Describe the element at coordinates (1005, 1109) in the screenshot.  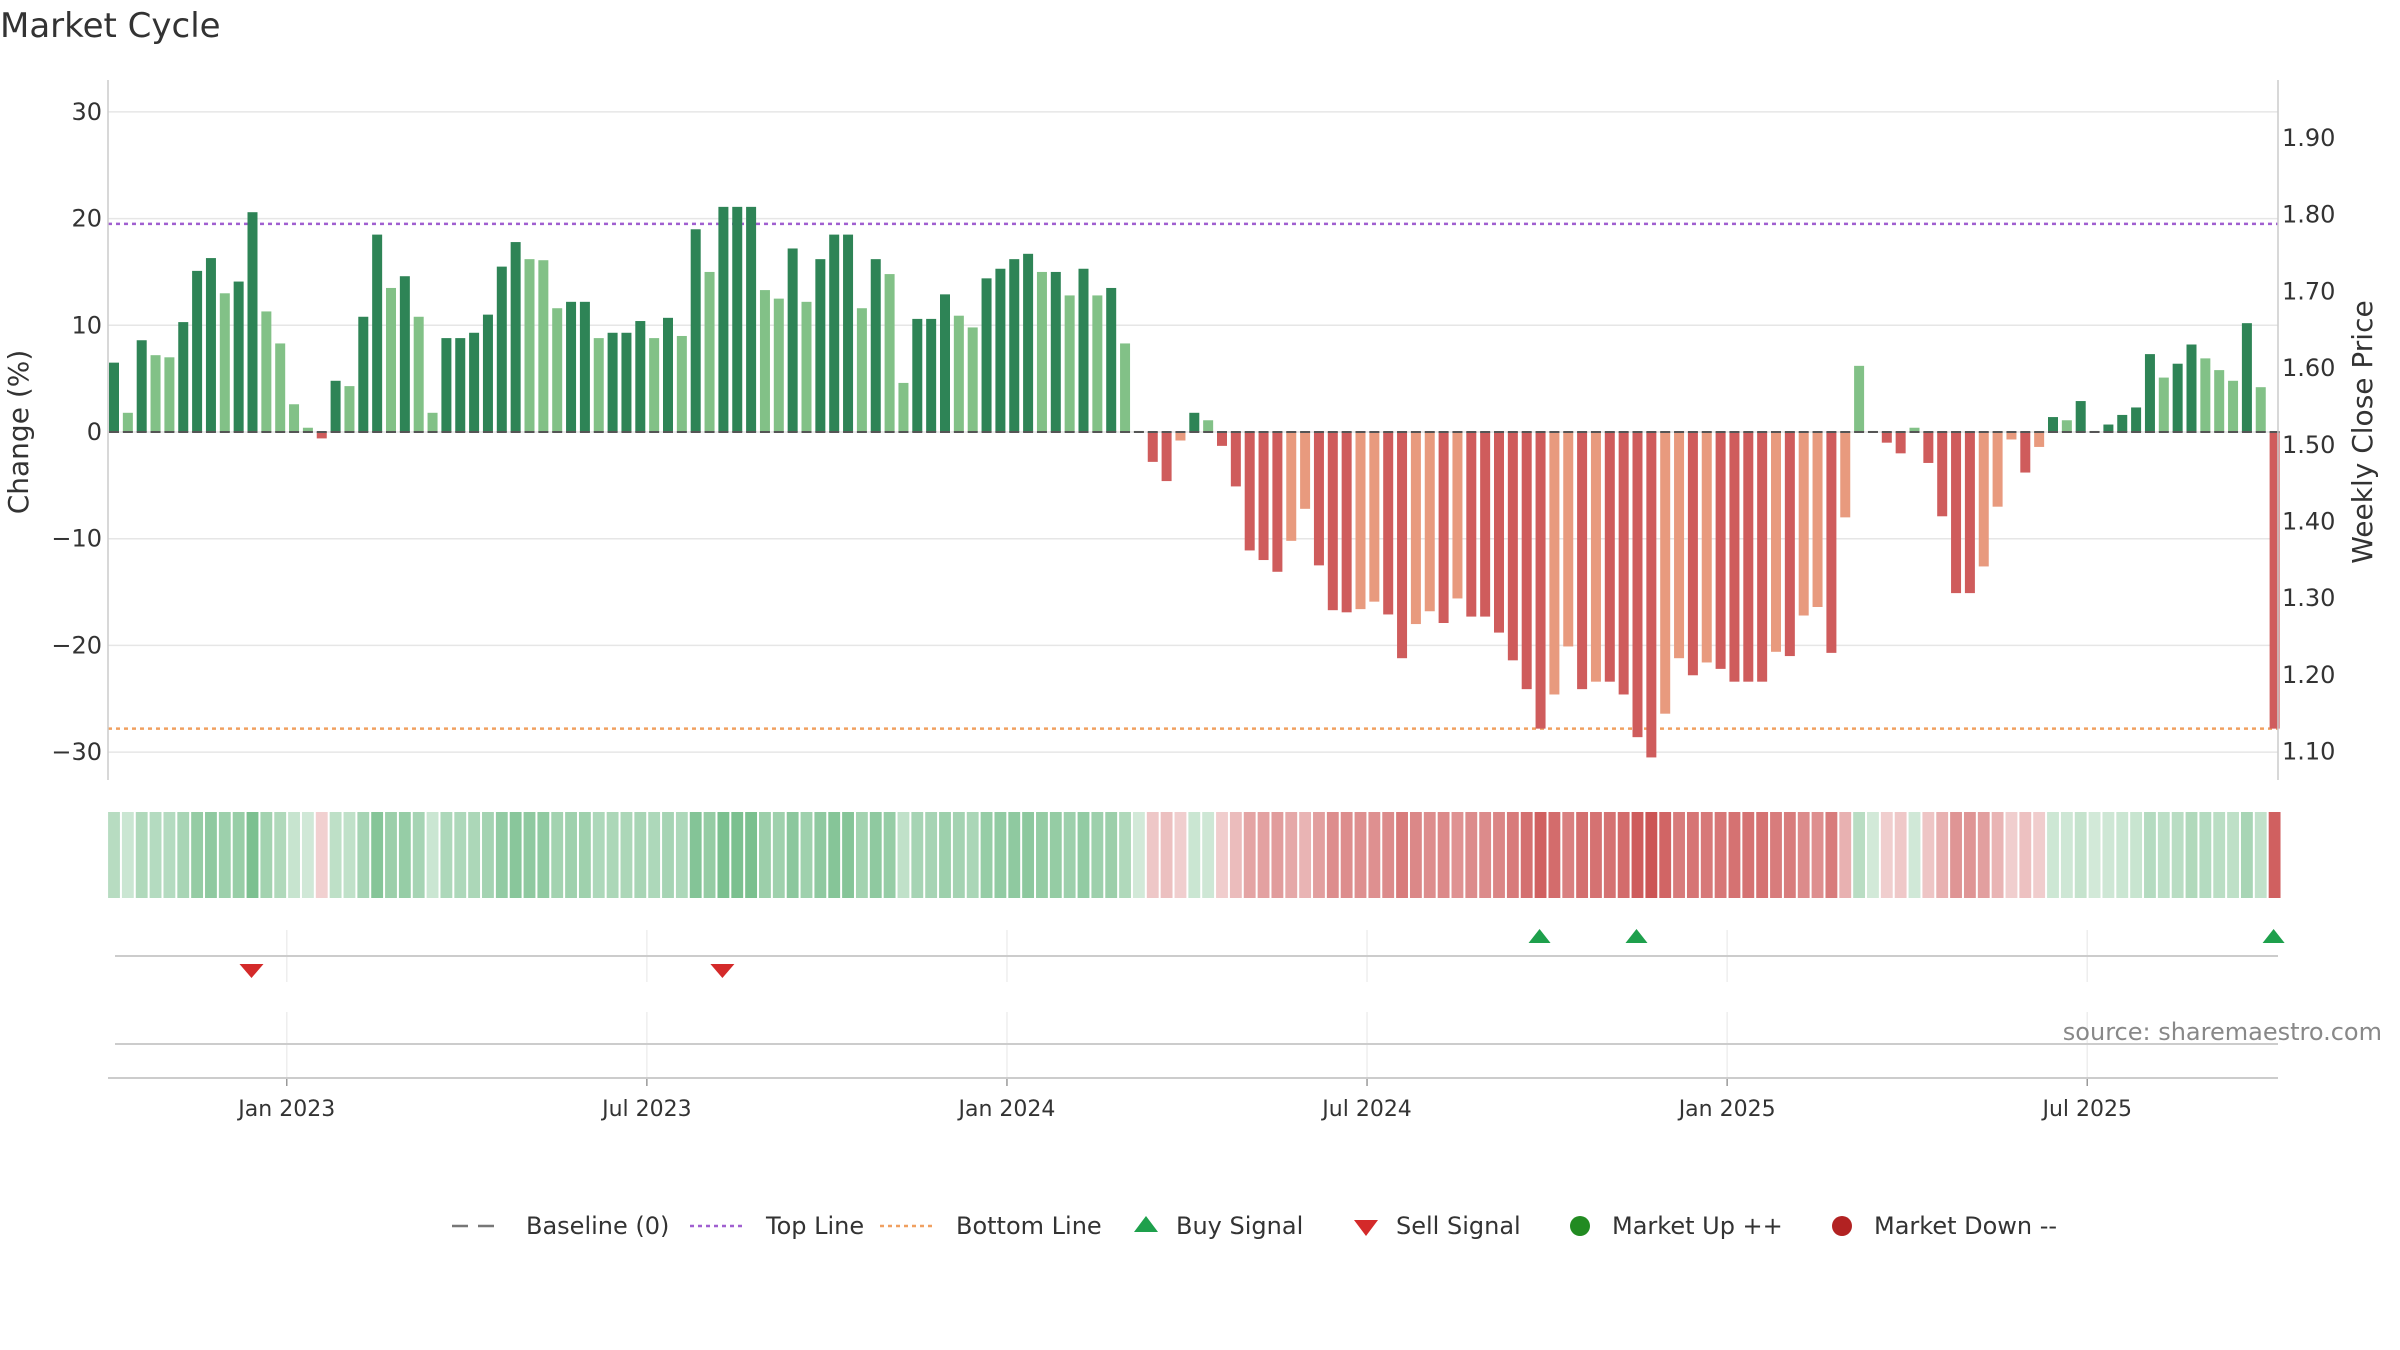
I see `x-tick-label: Jan 2024` at that location.